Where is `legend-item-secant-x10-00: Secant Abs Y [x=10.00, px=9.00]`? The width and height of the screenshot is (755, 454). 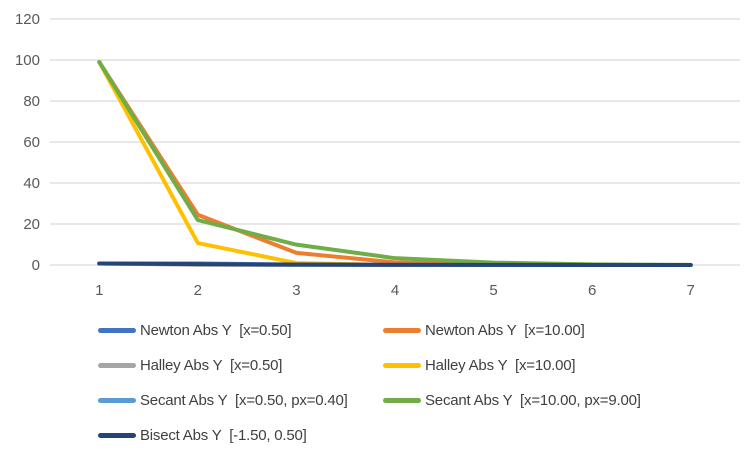 legend-item-secant-x10-00: Secant Abs Y [x=10.00, px=9.00] is located at coordinates (512, 400).